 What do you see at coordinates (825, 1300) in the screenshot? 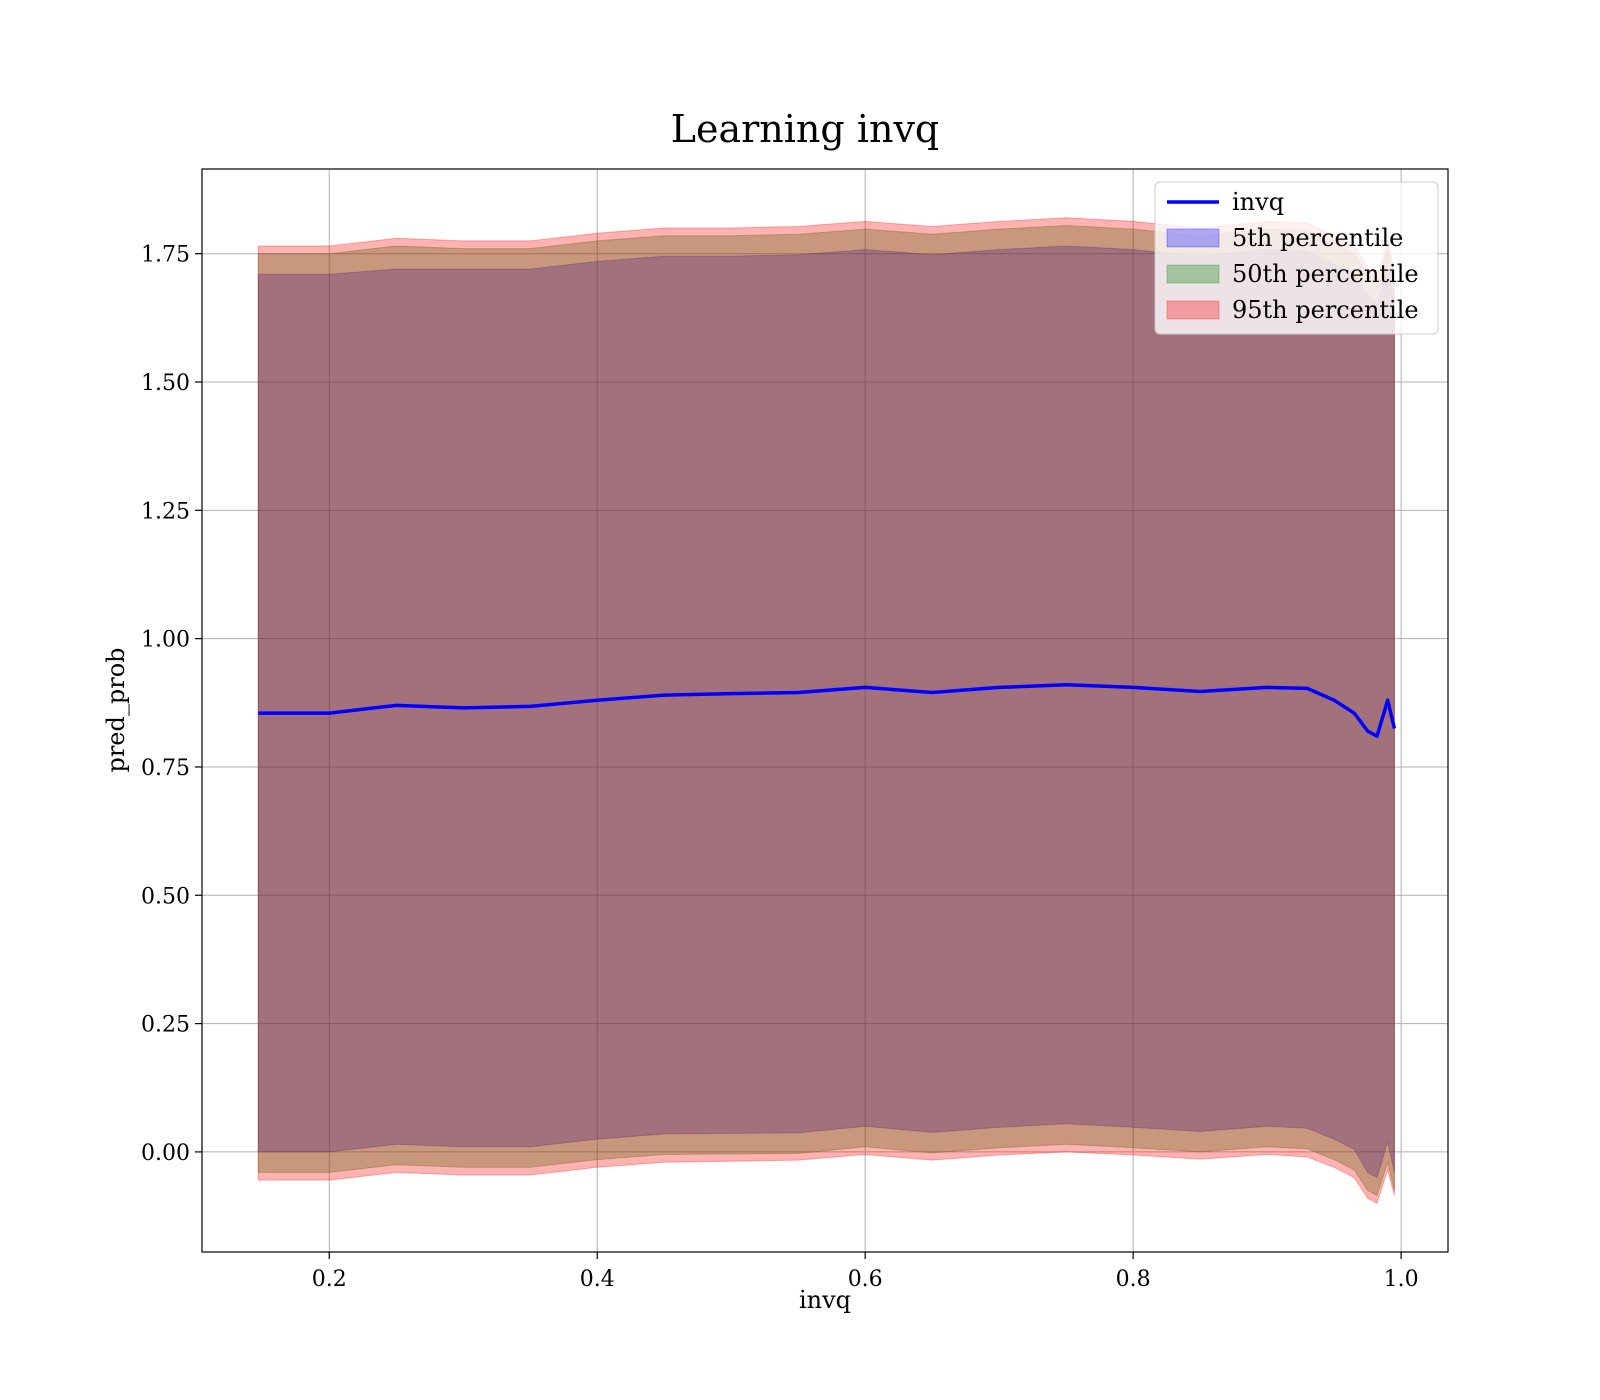
I see `x-axis-label: invq` at bounding box center [825, 1300].